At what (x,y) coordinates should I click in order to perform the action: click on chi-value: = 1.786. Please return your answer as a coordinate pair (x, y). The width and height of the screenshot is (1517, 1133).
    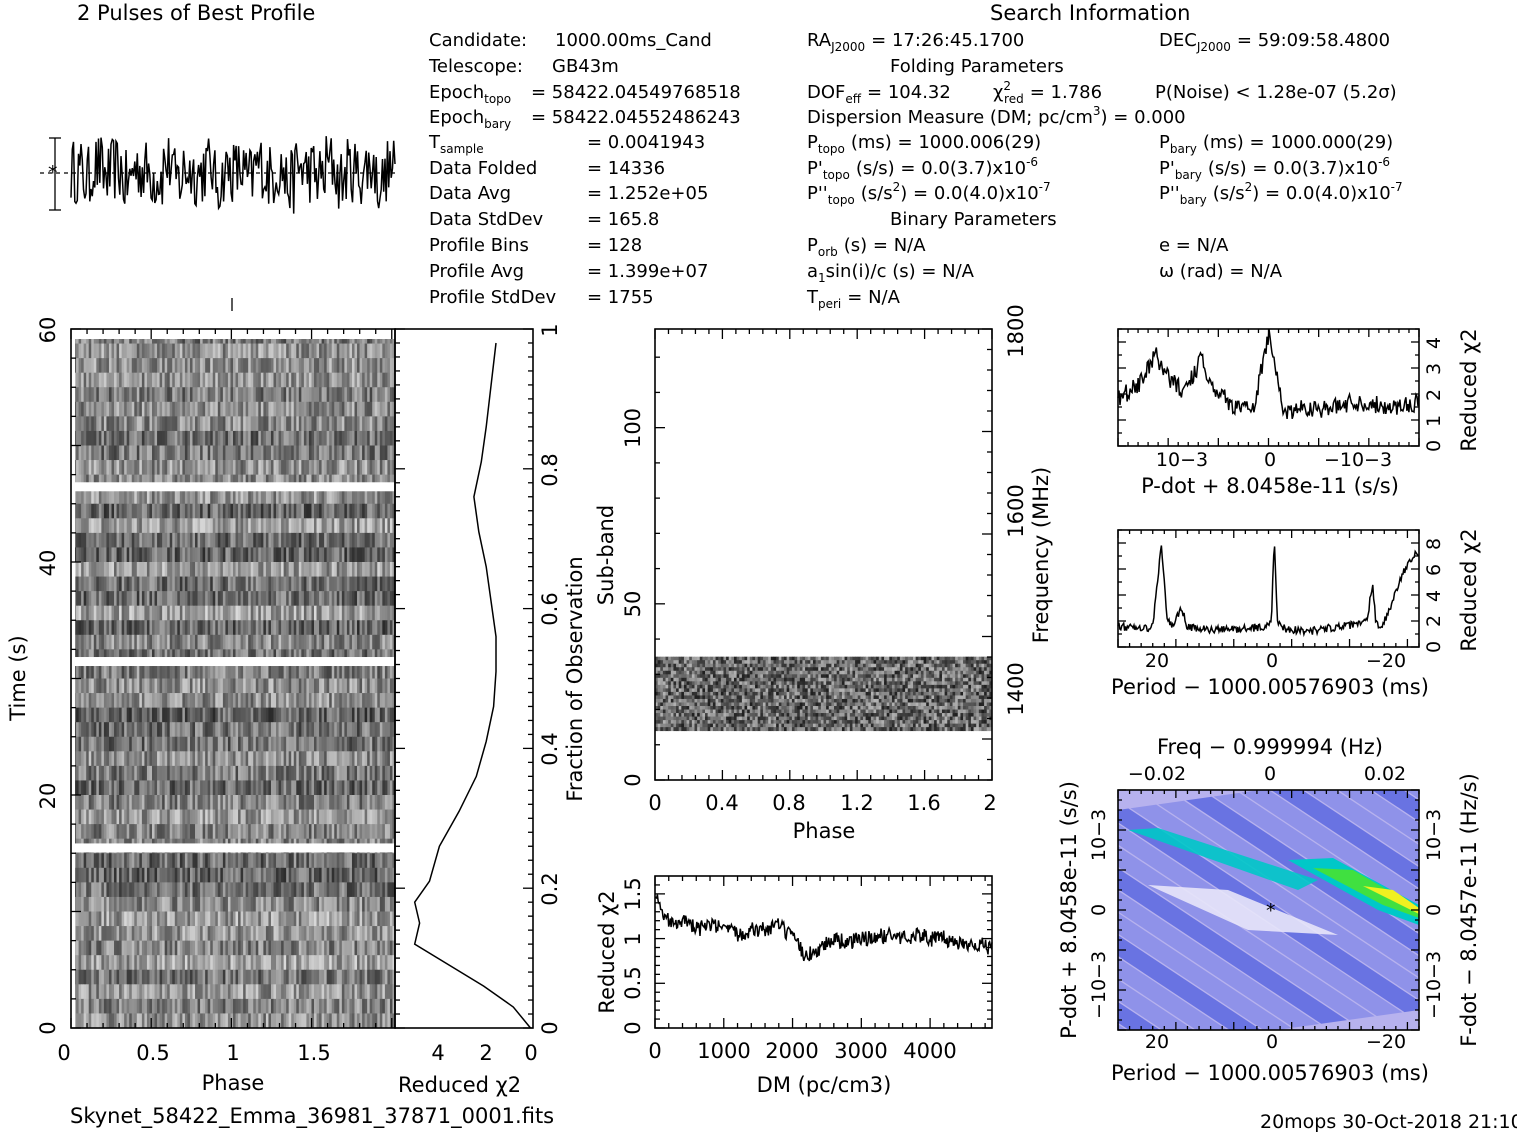
    Looking at the image, I should click on (1066, 92).